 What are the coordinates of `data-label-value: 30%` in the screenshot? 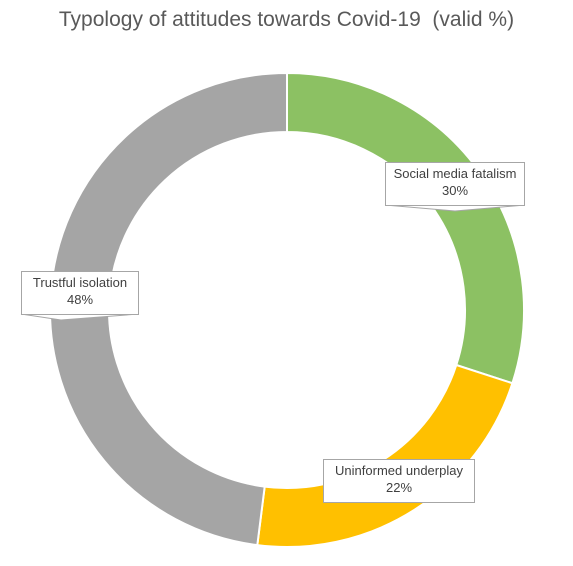 It's located at (455, 190).